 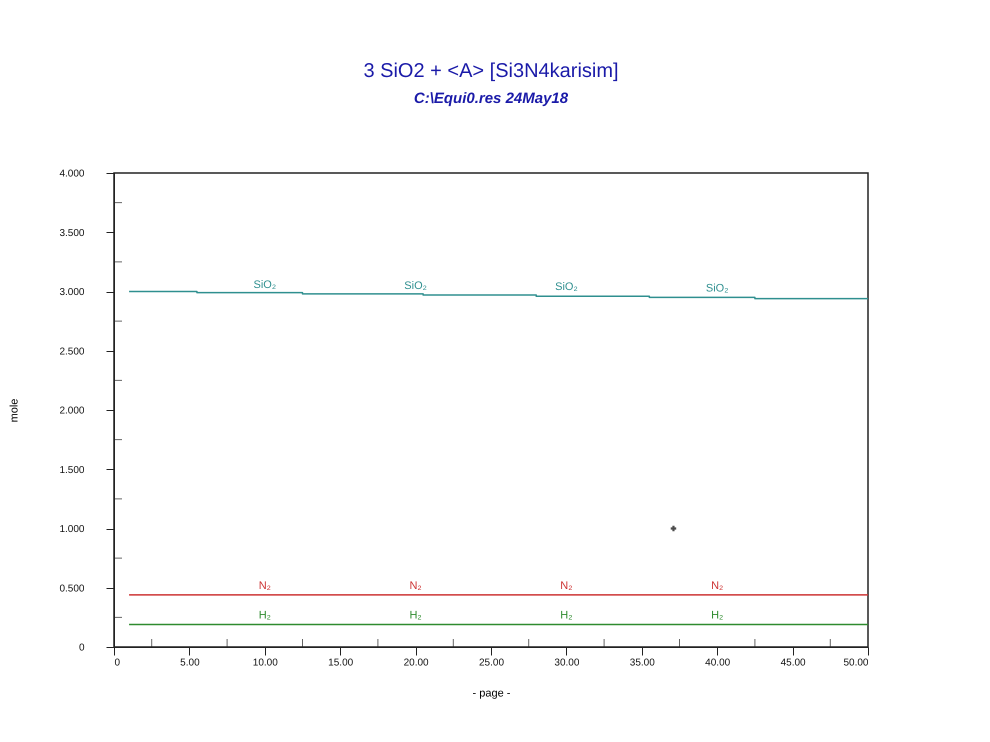 I want to click on x-axis-title: - page -, so click(x=491, y=694).